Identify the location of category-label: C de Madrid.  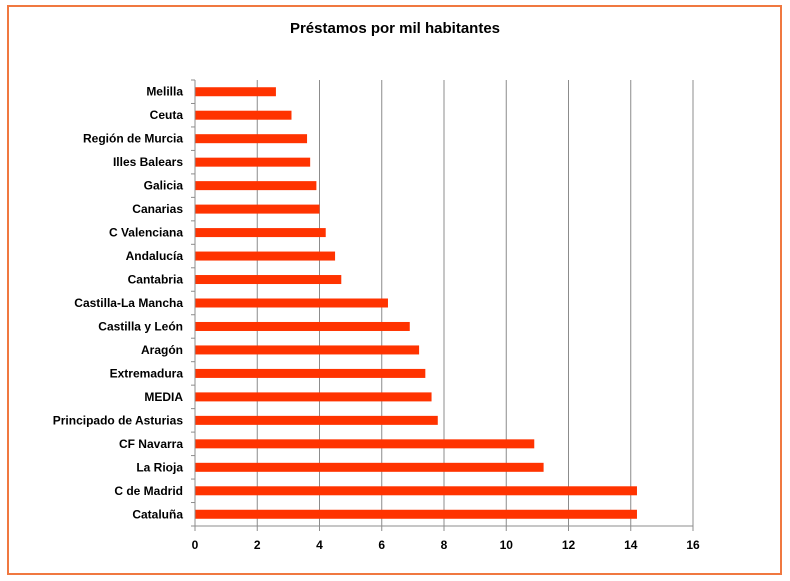
(148, 491).